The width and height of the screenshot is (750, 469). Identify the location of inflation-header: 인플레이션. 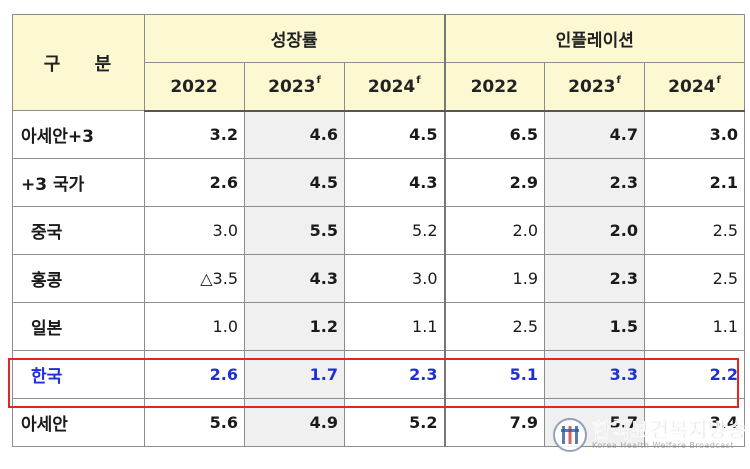
(594, 38).